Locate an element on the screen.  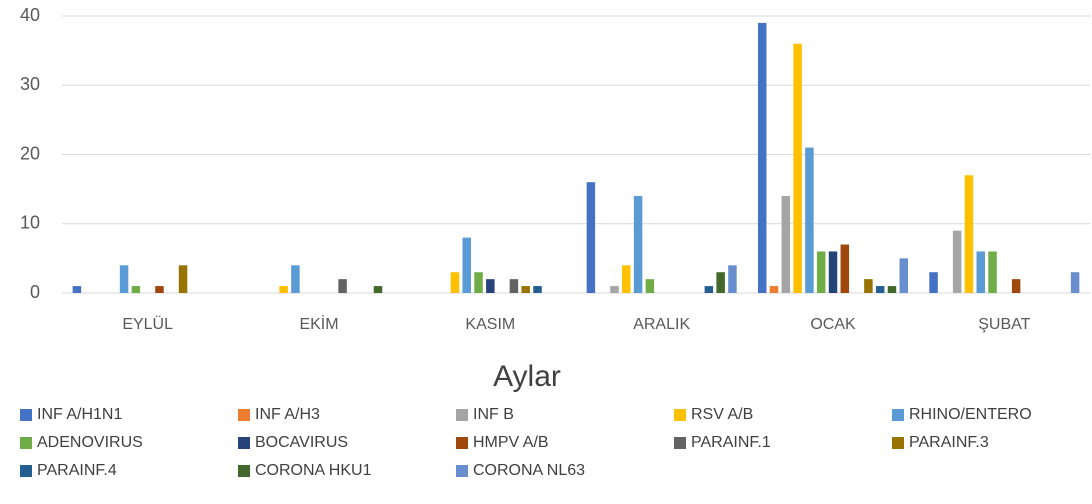
x-tick-label: EYLÜL is located at coordinates (147, 324).